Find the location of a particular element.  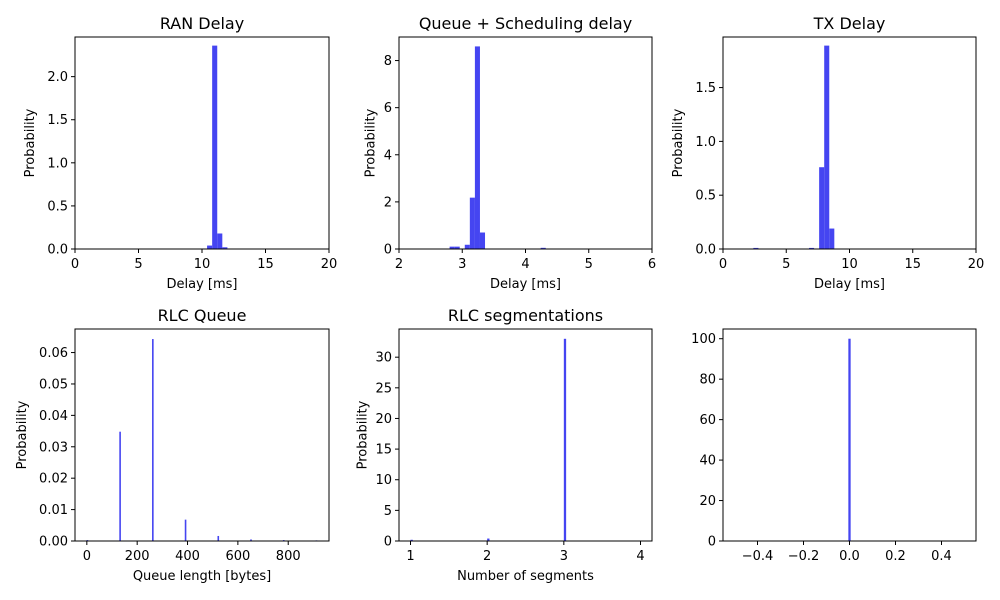

x-axis-label: Number of segments is located at coordinates (525, 576).